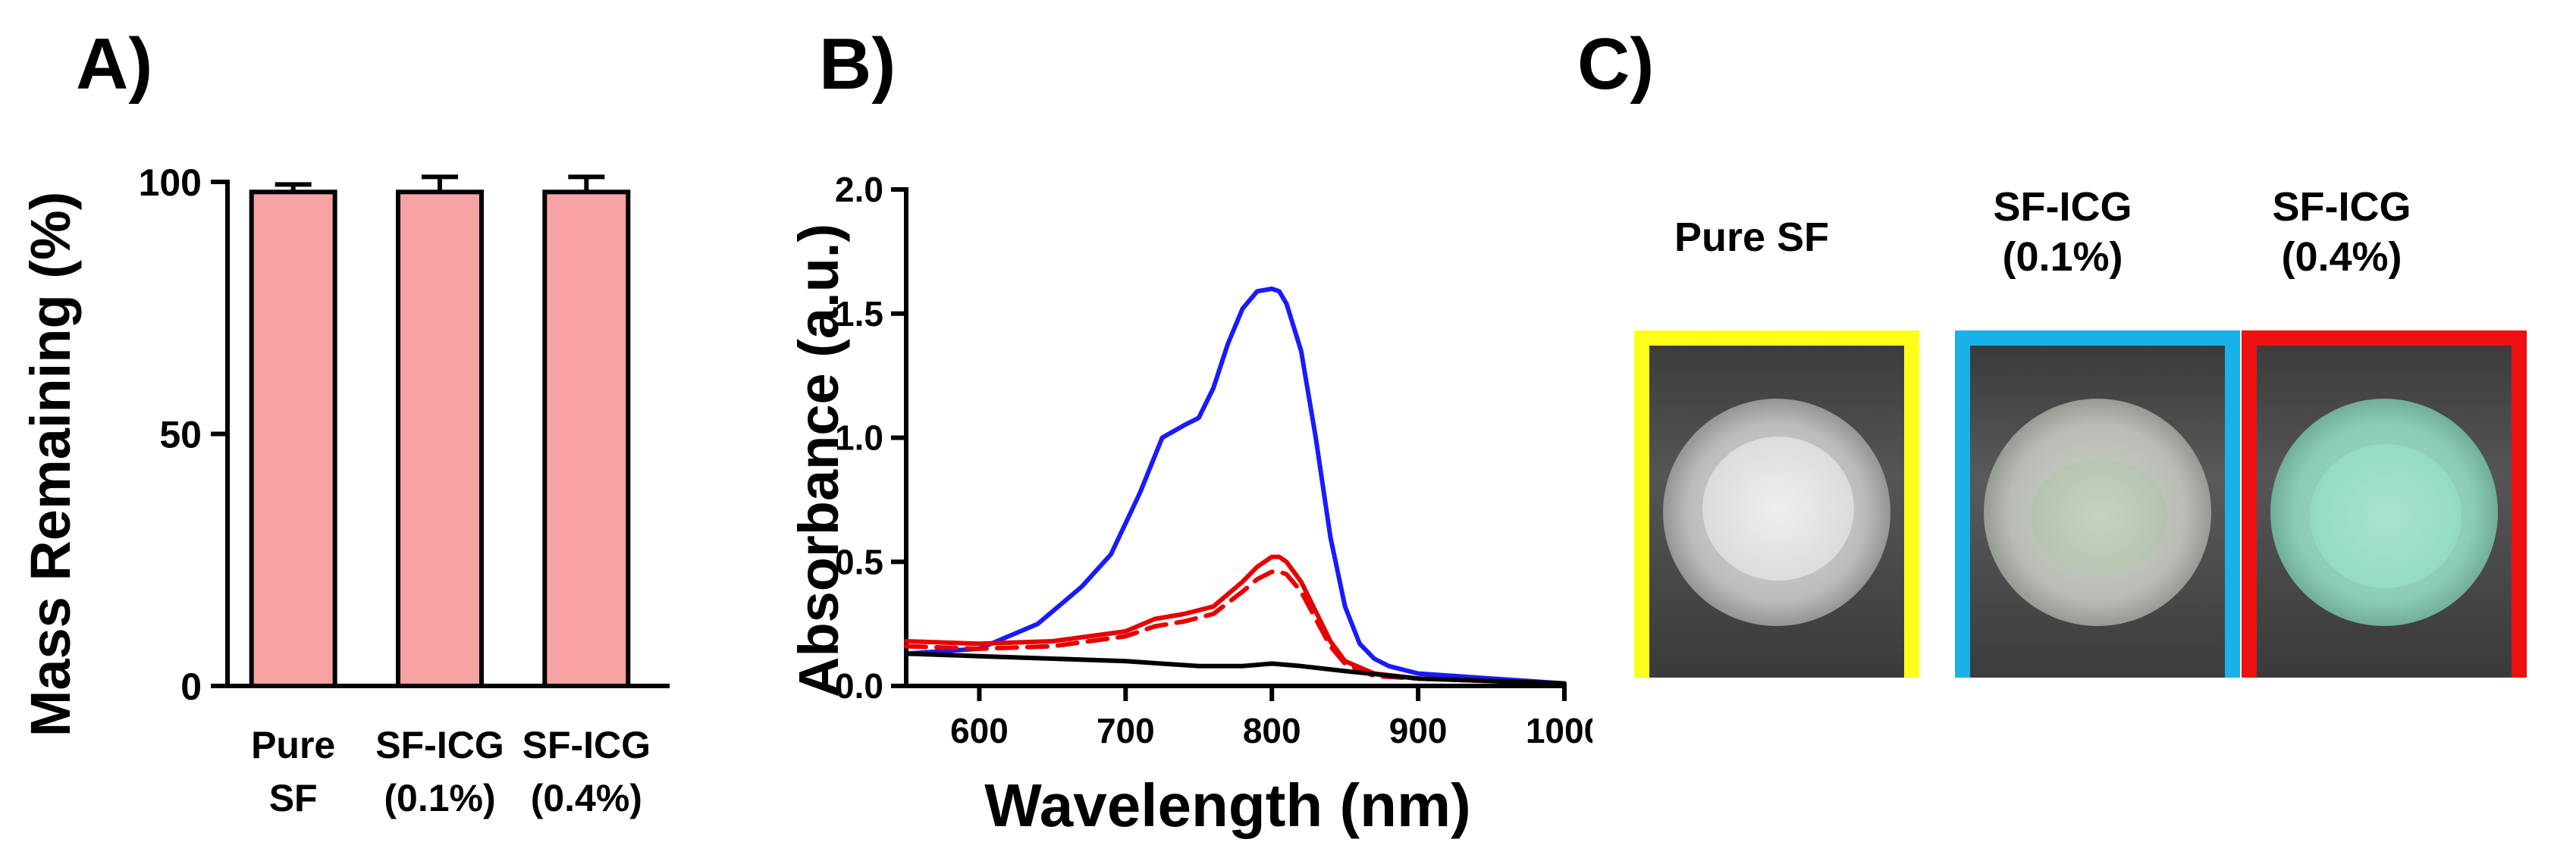 Image resolution: width=2576 pixels, height=858 pixels. I want to click on x-tick-label-0: Pure SF, so click(293, 771).